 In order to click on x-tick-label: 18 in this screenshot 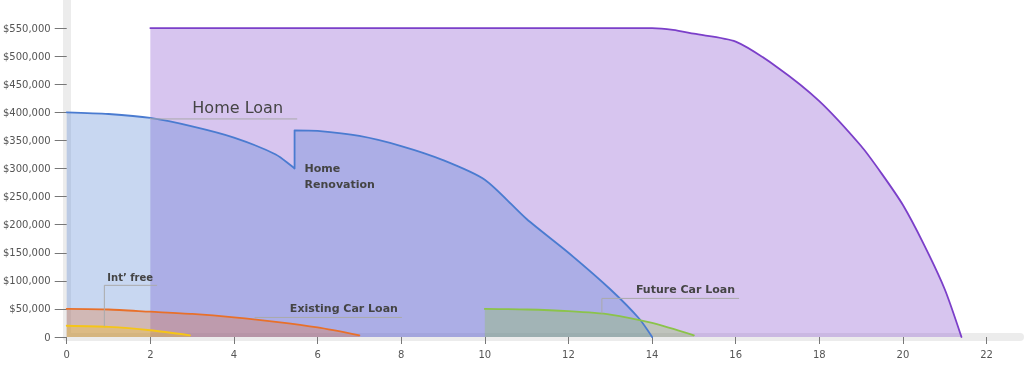, I will do `click(819, 354)`.